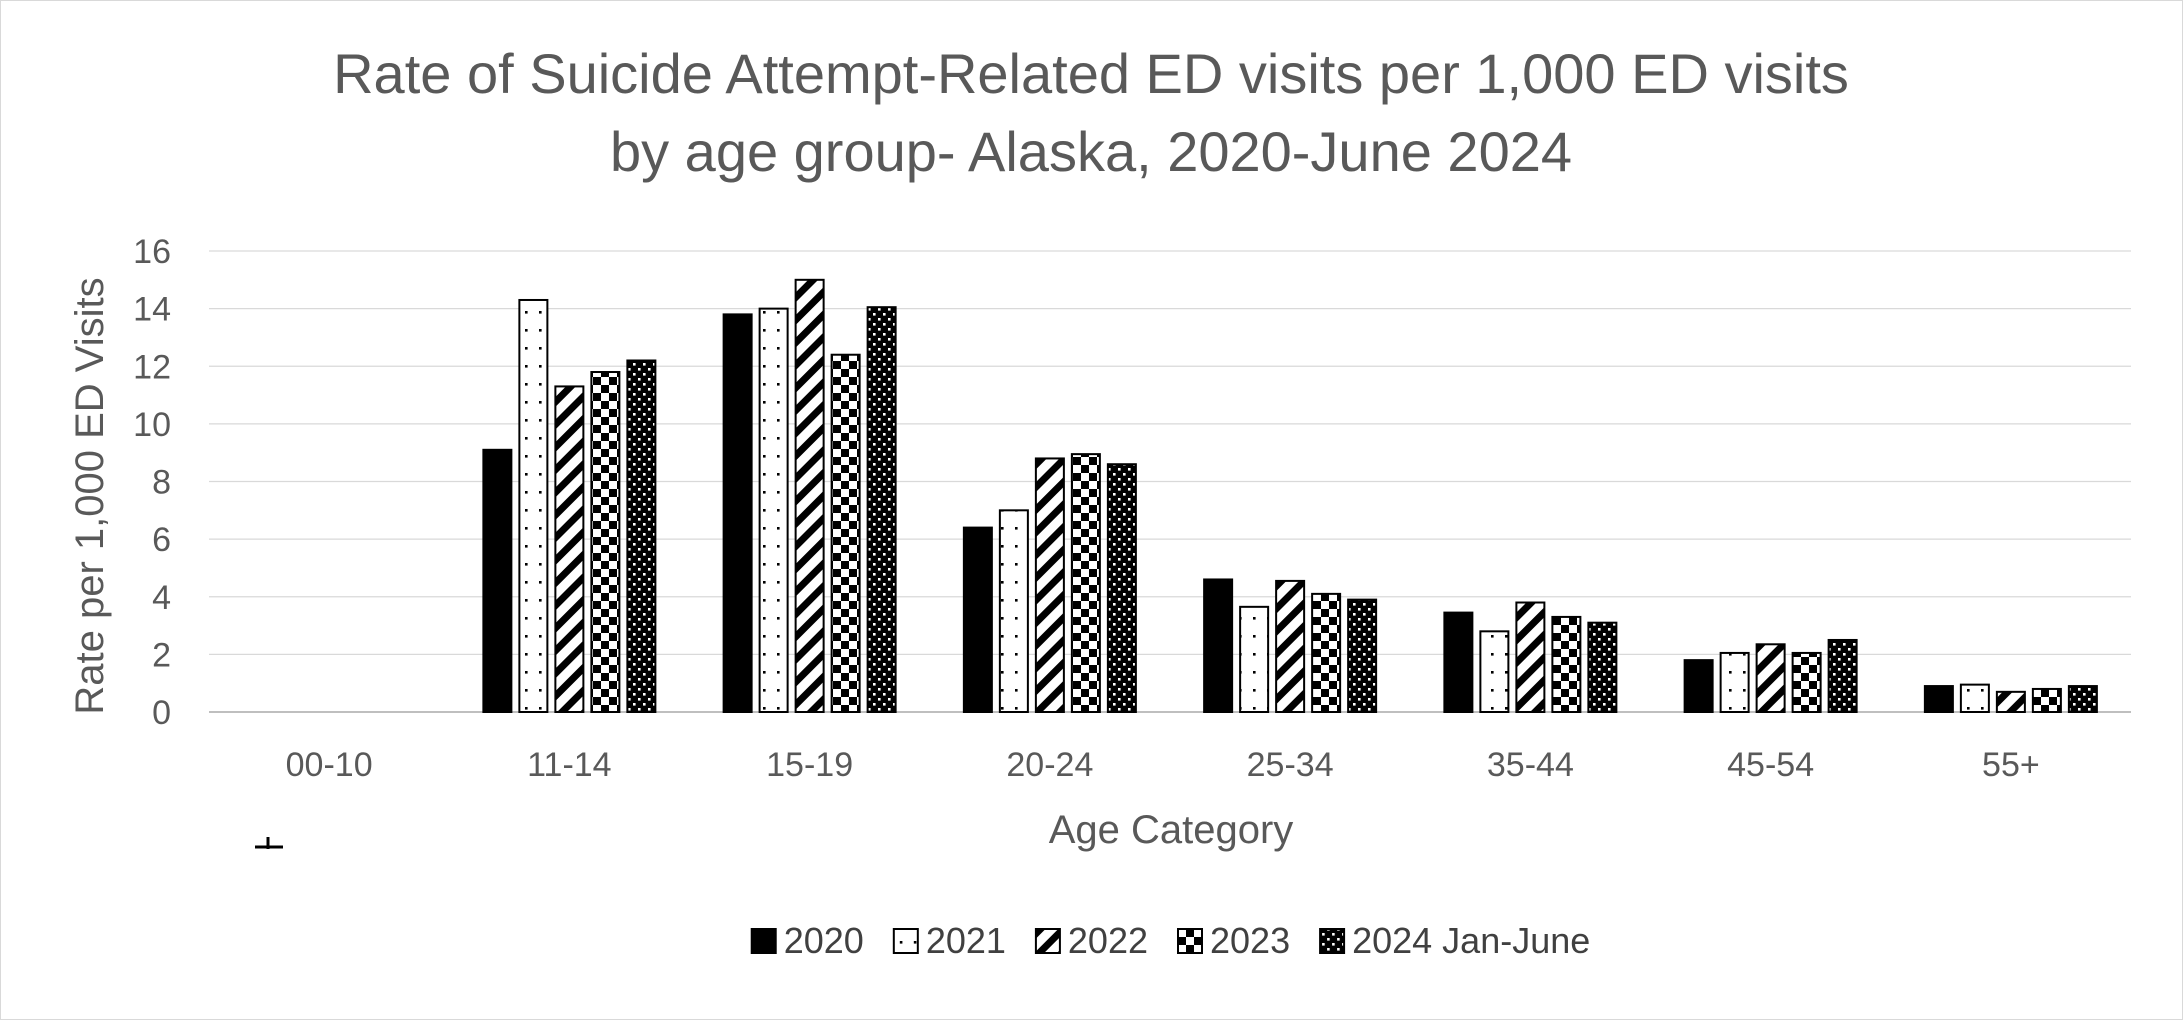 The height and width of the screenshot is (1020, 2183). Describe the element at coordinates (161, 483) in the screenshot. I see `y-tick-label: 8` at that location.